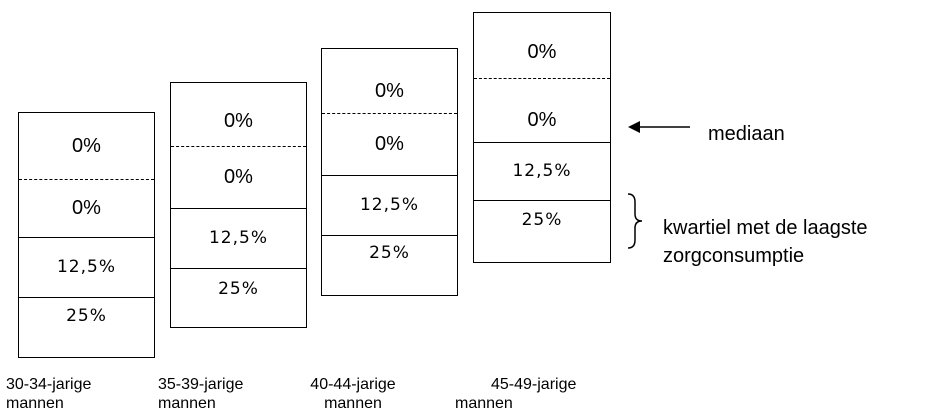 The image size is (946, 414). What do you see at coordinates (765, 242) in the screenshot?
I see `quartile-label: kwartiel met de laagste zorgconsumptie` at bounding box center [765, 242].